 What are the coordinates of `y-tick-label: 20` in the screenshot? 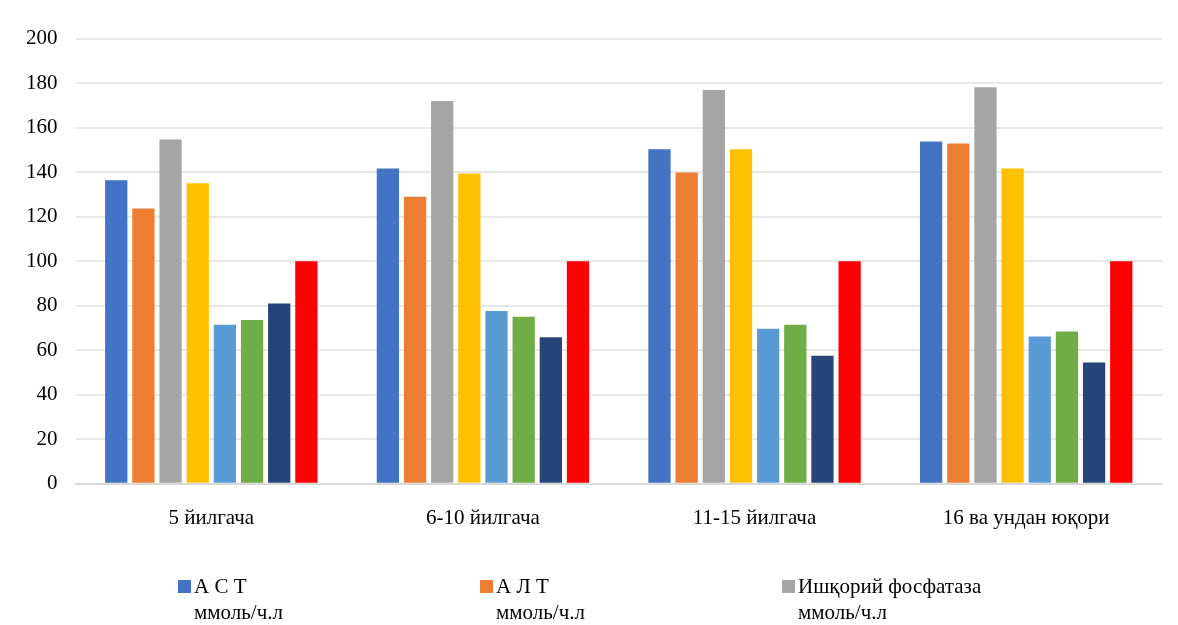 It's located at (47, 437).